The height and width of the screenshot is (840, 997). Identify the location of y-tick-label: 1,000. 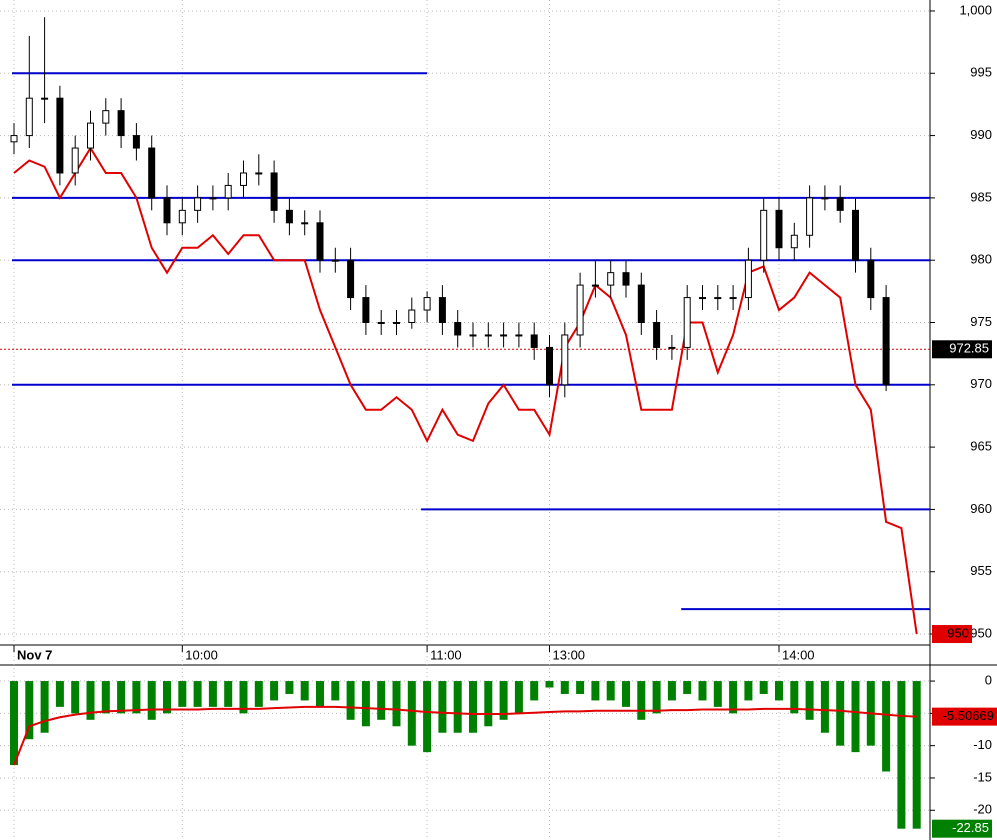
(975, 9).